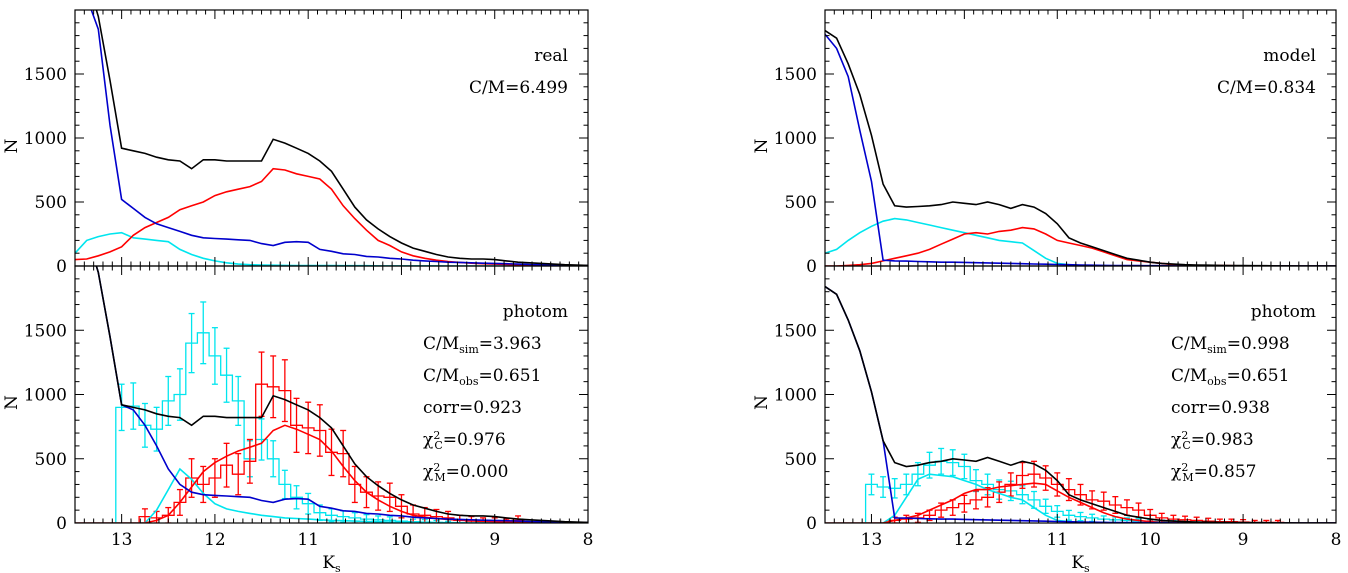 The image size is (1348, 573). I want to click on annotation: C/Msim=0.998, so click(1230, 345).